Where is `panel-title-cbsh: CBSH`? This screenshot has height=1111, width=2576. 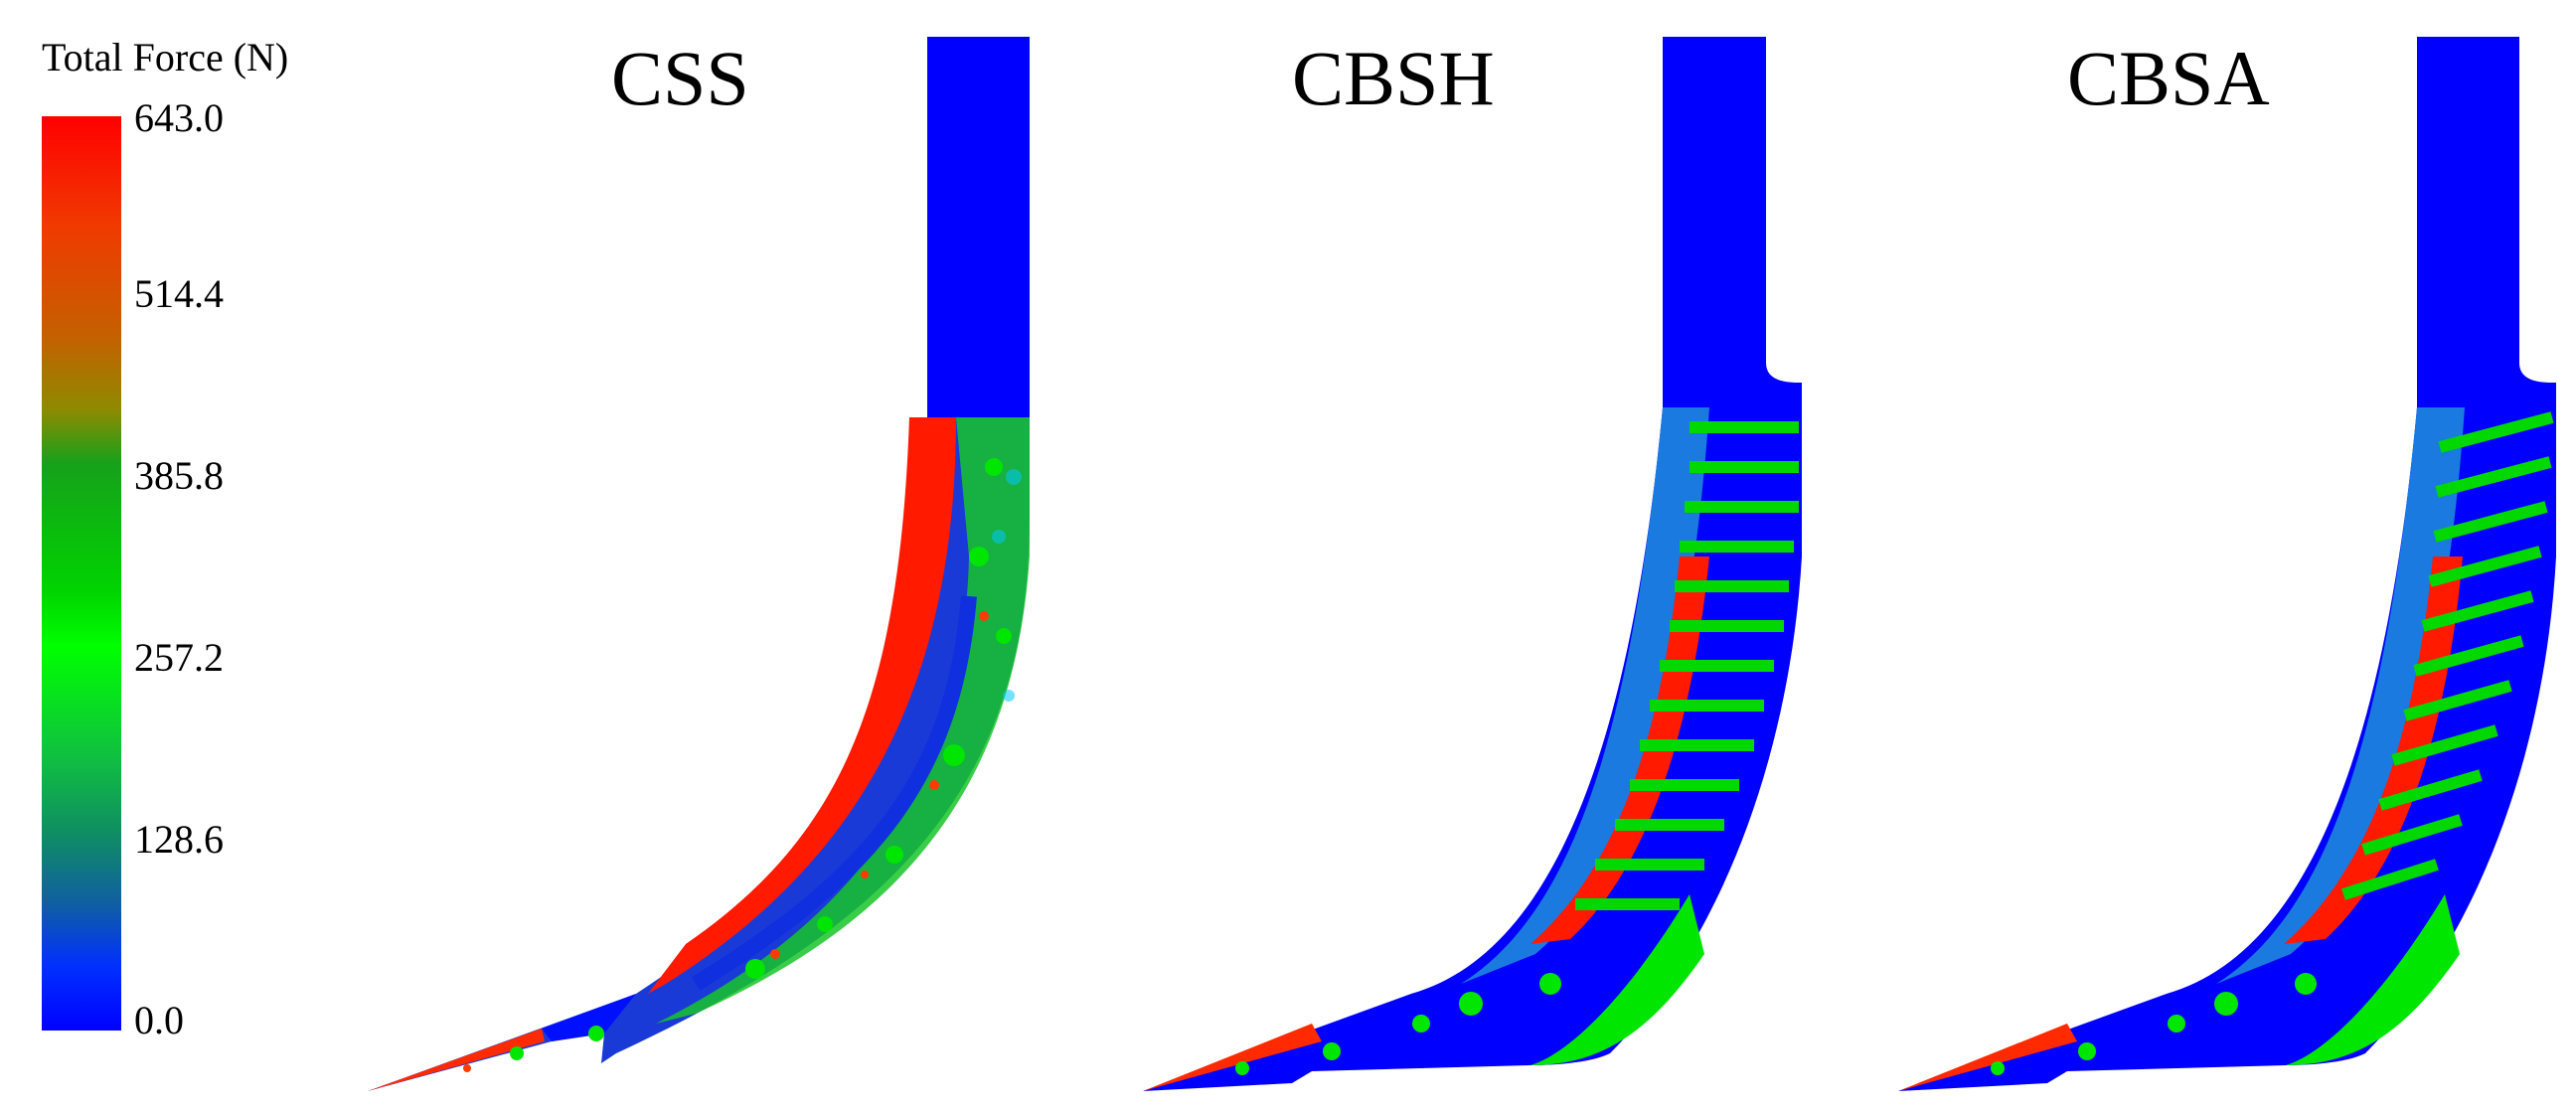
panel-title-cbsh: CBSH is located at coordinates (1393, 78).